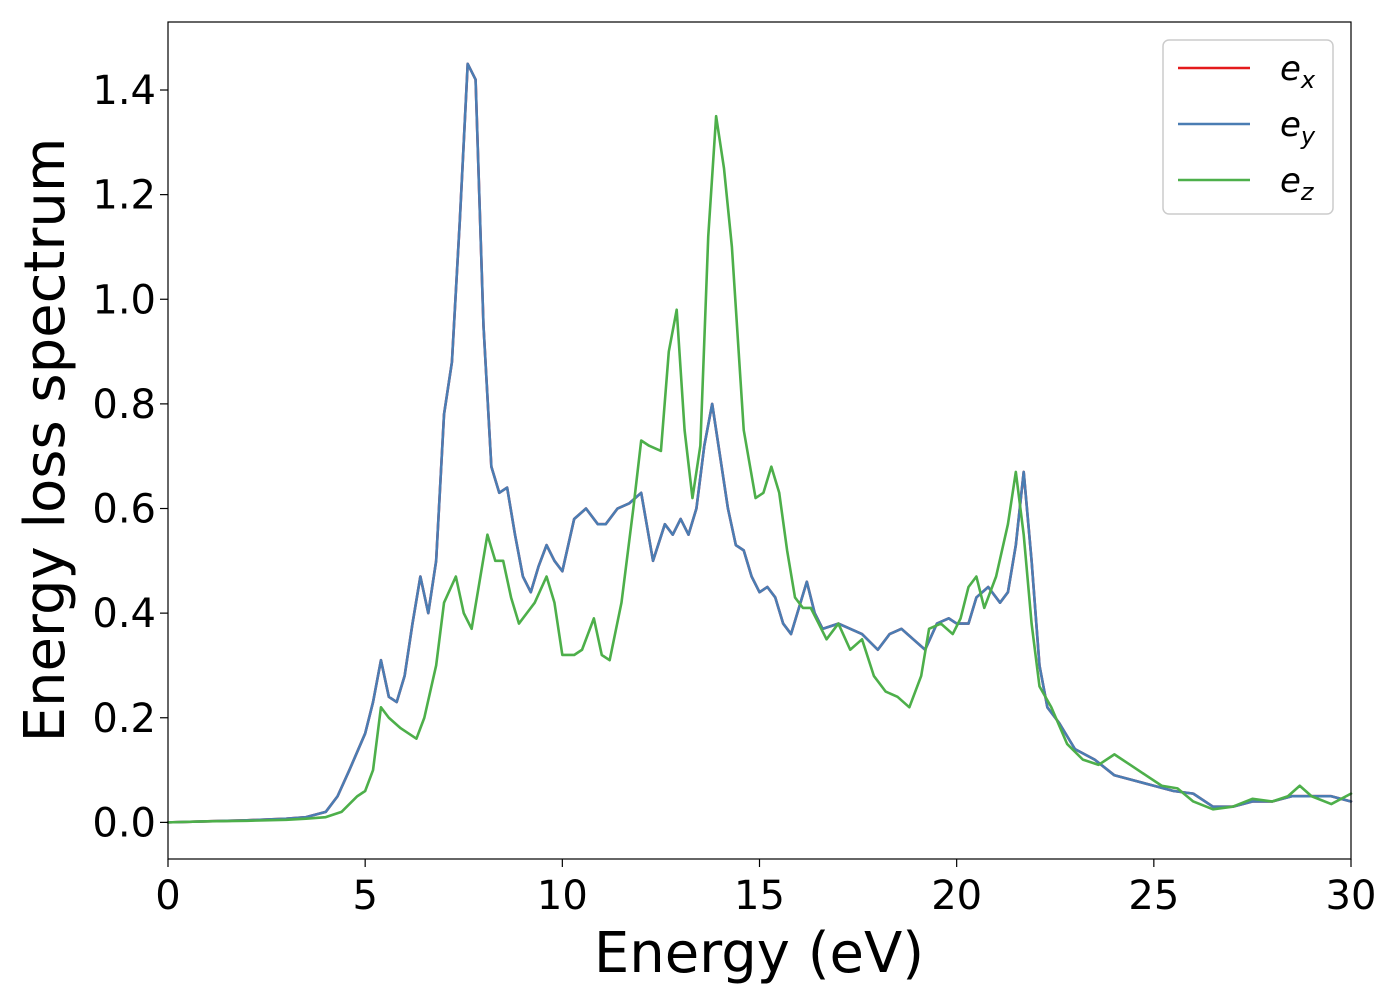 The height and width of the screenshot is (1000, 1400). What do you see at coordinates (167, 896) in the screenshot?
I see `x-tick-label: 0` at bounding box center [167, 896].